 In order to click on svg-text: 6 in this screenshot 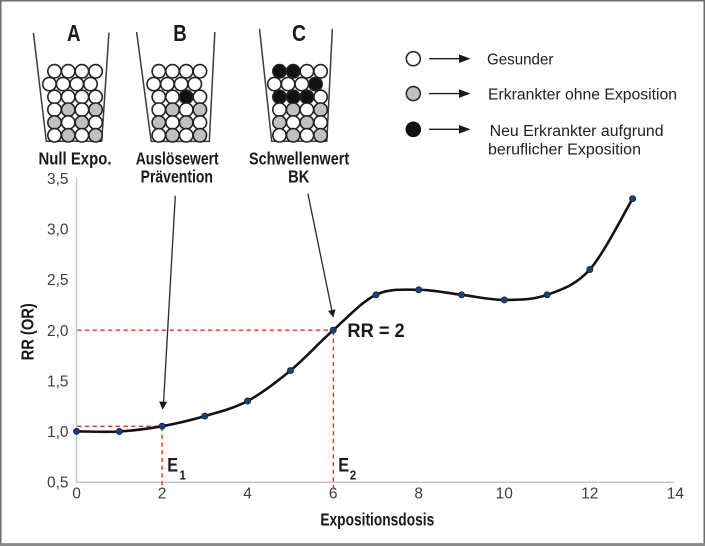, I will do `click(333, 494)`.